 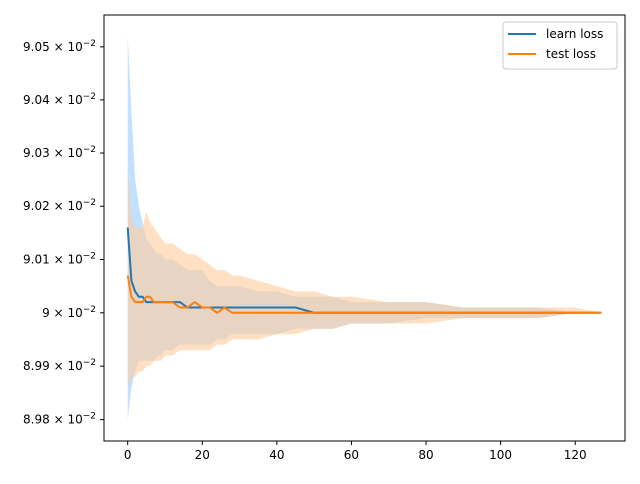 What do you see at coordinates (69, 312) in the screenshot?
I see `y-tick-label: 9 × 10−2` at bounding box center [69, 312].